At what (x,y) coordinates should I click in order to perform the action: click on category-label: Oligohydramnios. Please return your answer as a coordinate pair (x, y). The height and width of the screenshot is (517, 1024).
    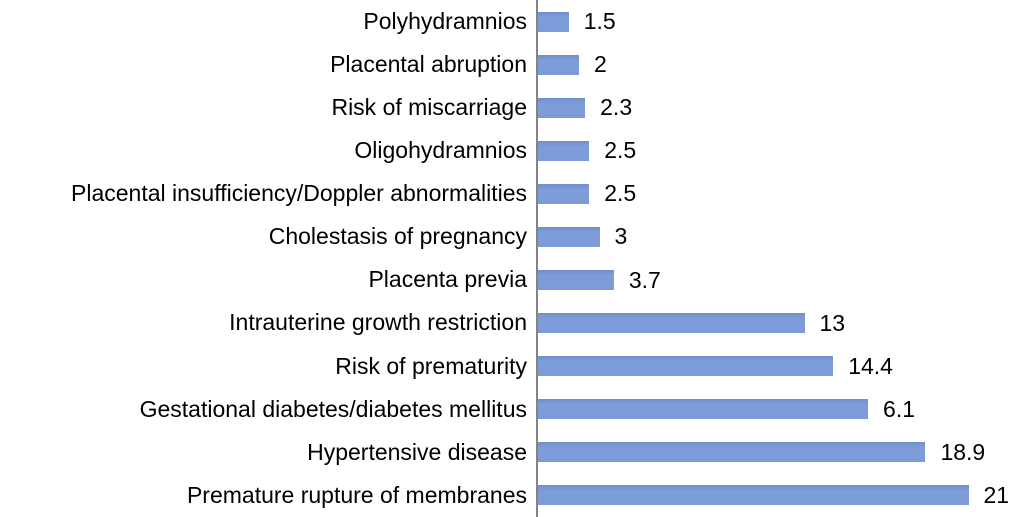
    Looking at the image, I should click on (440, 150).